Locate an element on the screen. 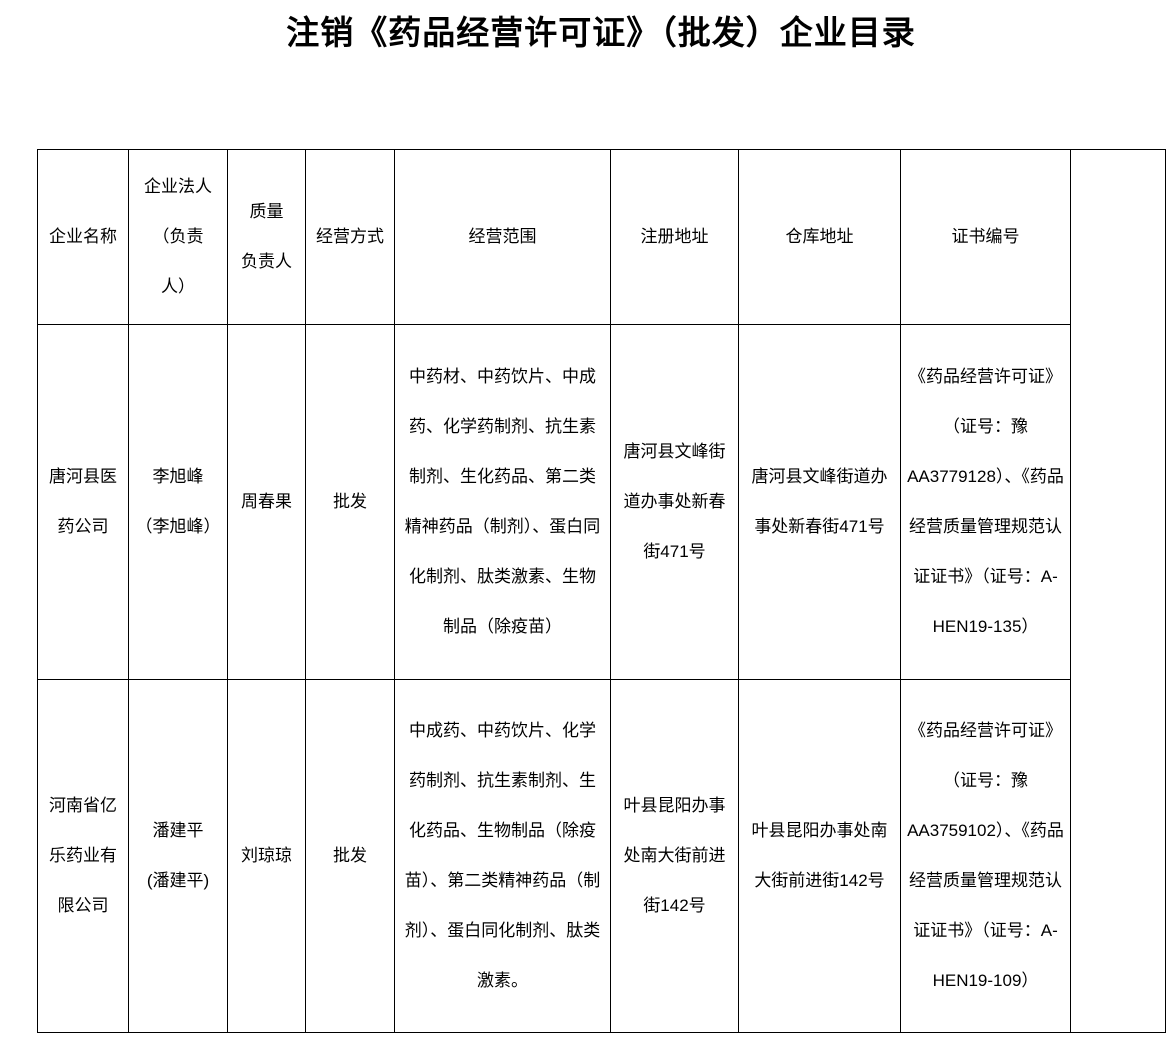 The image size is (1168, 1040). cell-legal-representative: 潘建平 (潘建平) is located at coordinates (178, 856).